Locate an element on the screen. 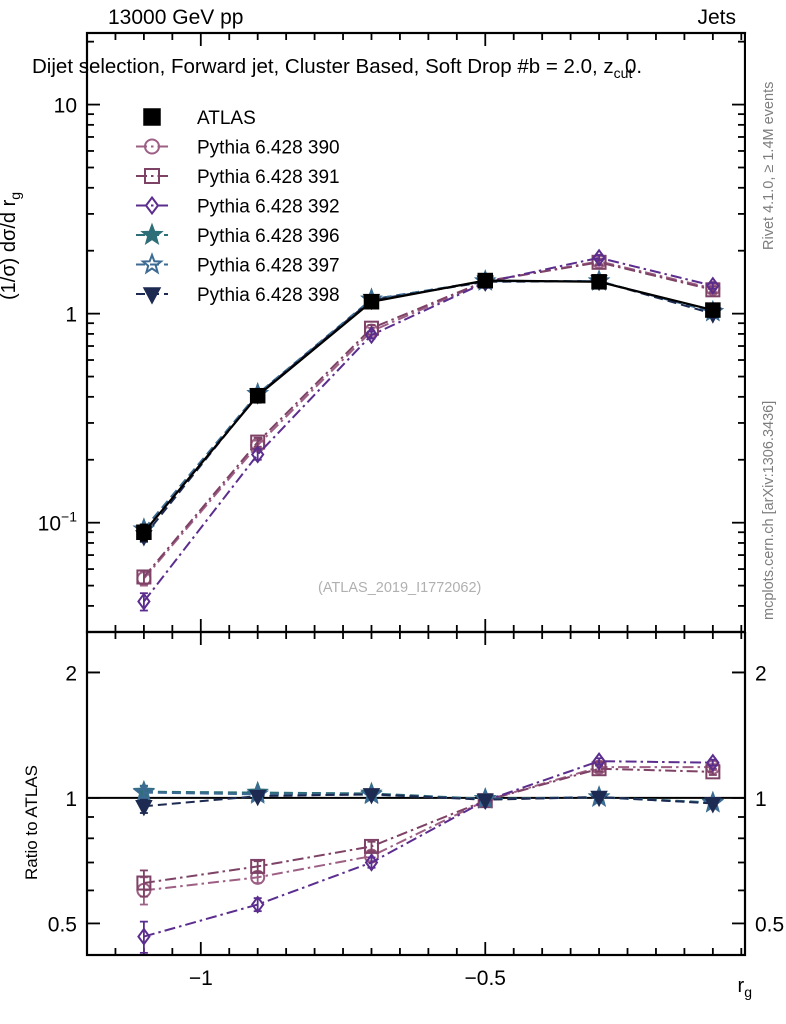  legend-label: Pythia 6.428 396 is located at coordinates (268, 236).